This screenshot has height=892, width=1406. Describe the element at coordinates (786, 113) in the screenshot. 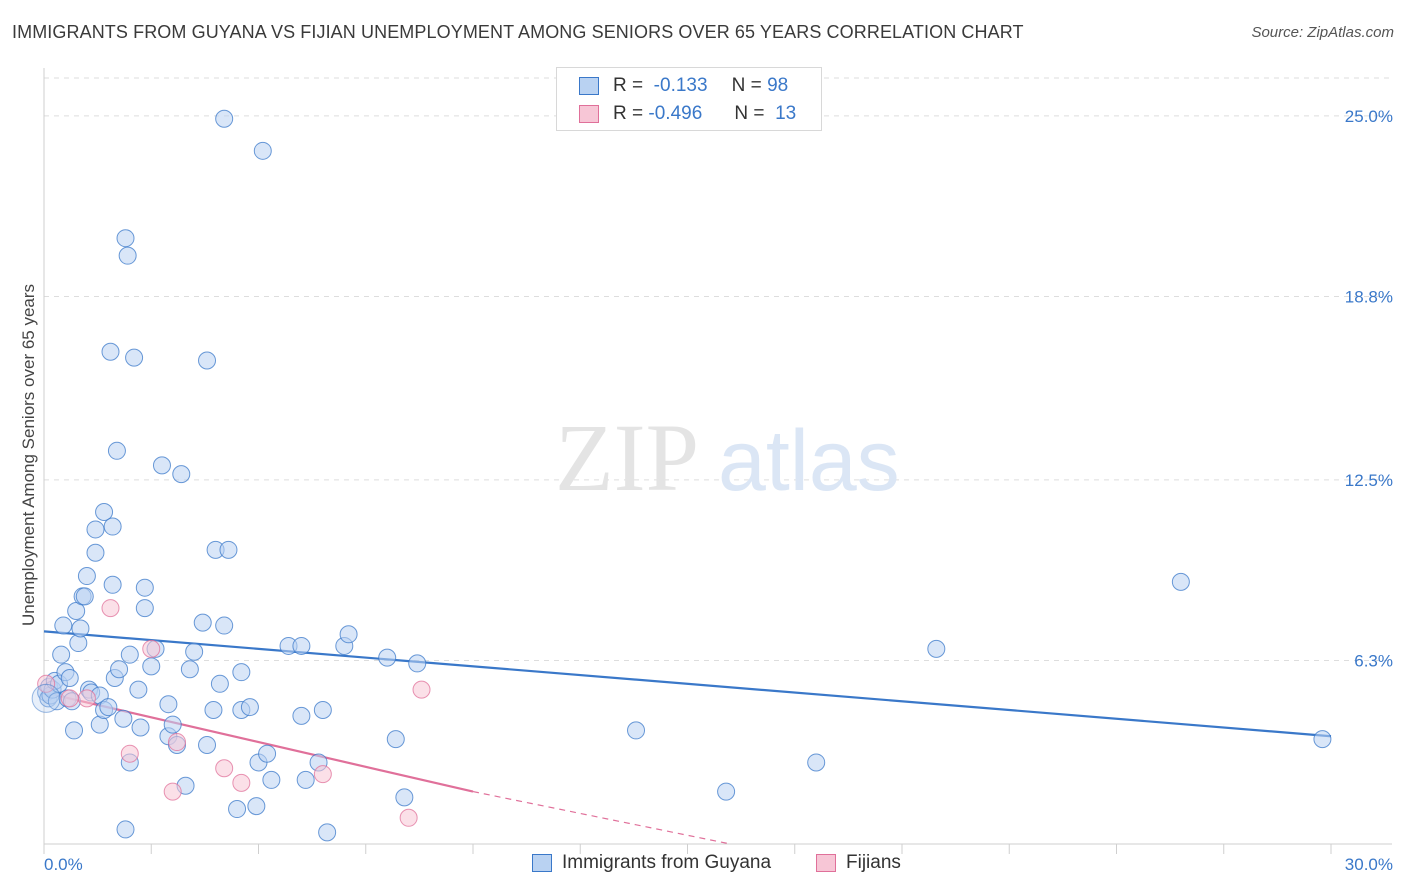

I see `legend-n-value: 13` at that location.